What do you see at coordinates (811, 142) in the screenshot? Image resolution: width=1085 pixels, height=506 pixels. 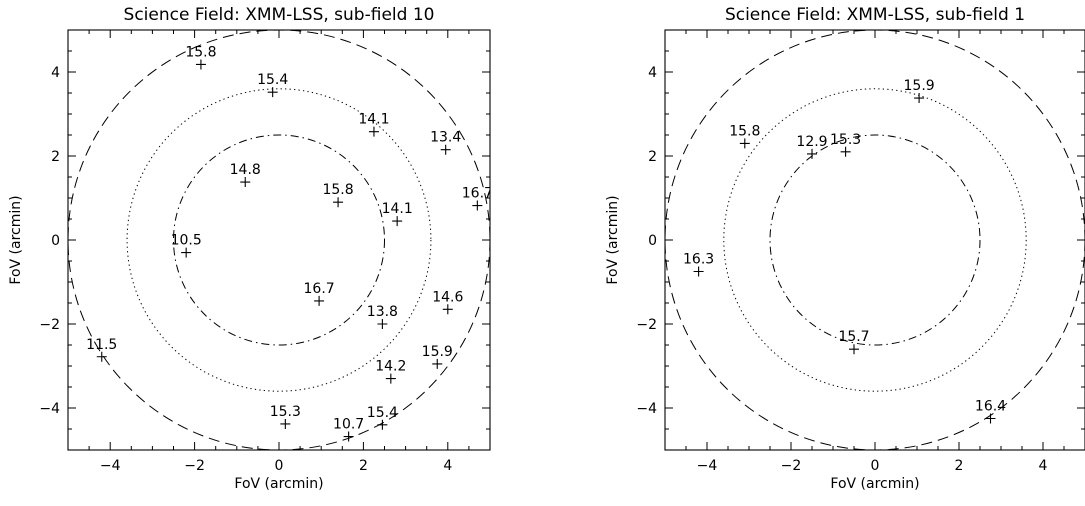 I see `magnitude-label: 12.9` at bounding box center [811, 142].